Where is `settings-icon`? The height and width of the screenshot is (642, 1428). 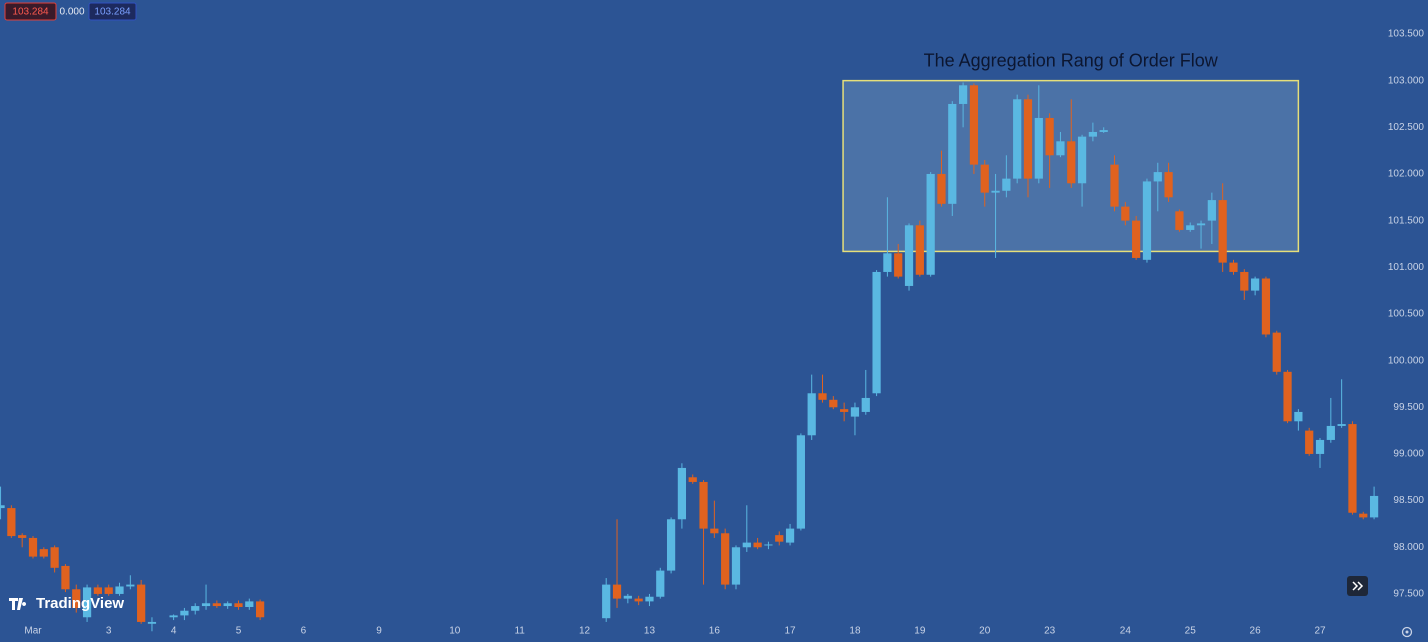
settings-icon is located at coordinates (1407, 632).